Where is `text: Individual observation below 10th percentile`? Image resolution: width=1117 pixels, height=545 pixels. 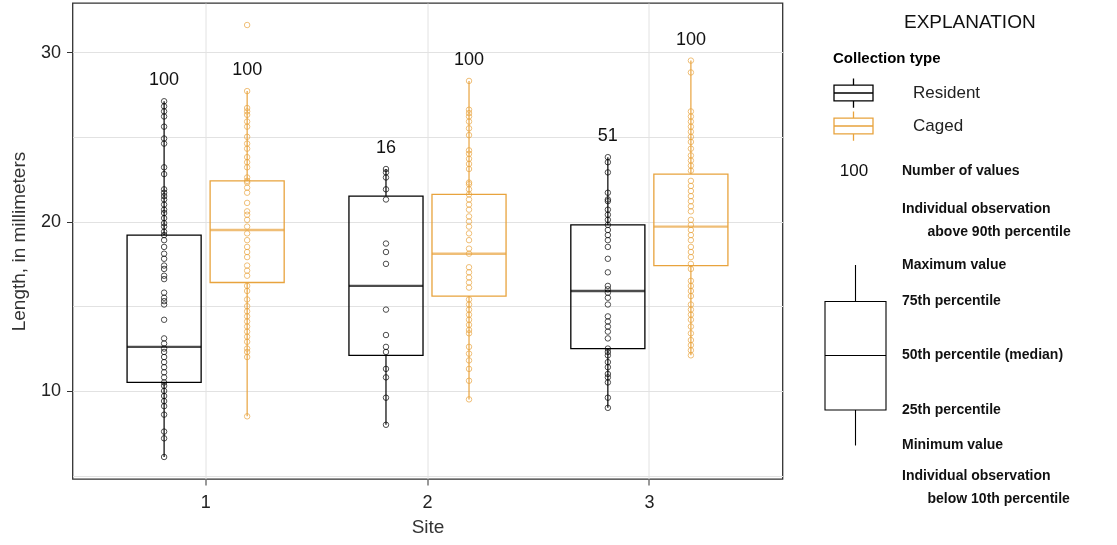
text: Individual observation below 10th percentile is located at coordinates (986, 486).